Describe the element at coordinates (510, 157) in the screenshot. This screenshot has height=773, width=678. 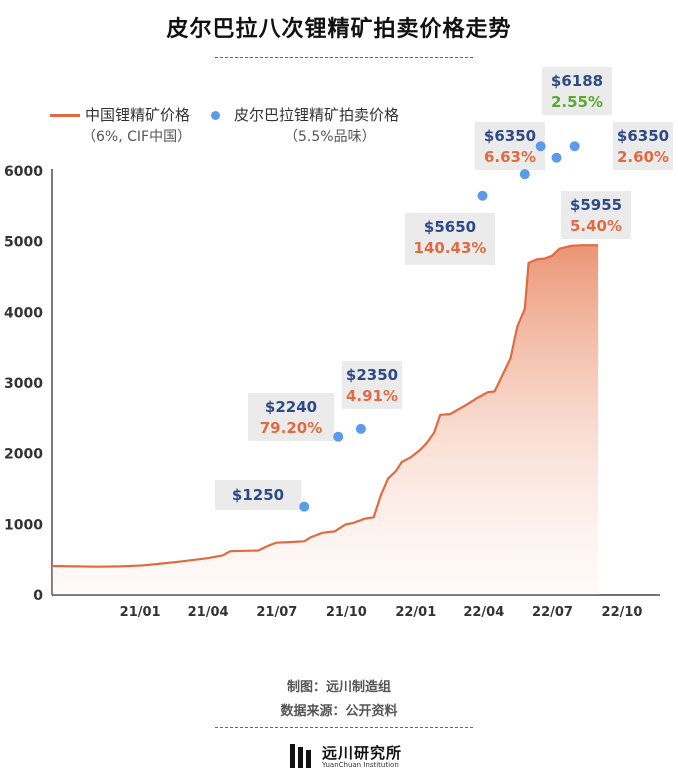
I see `annotation-change: 6.63%` at that location.